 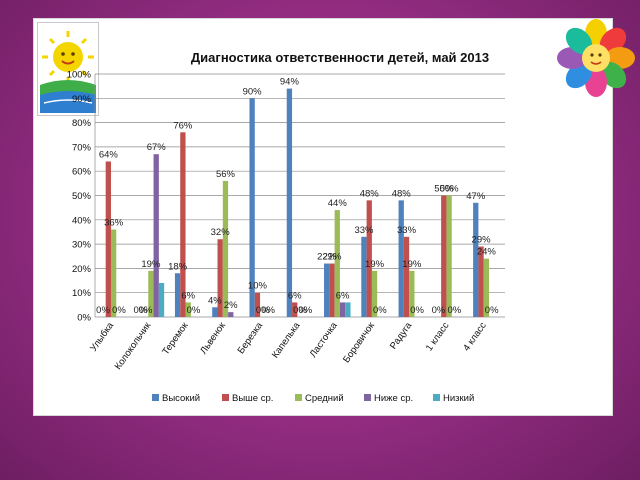 What do you see at coordinates (178, 266) in the screenshot?
I see `data-label: 18%` at bounding box center [178, 266].